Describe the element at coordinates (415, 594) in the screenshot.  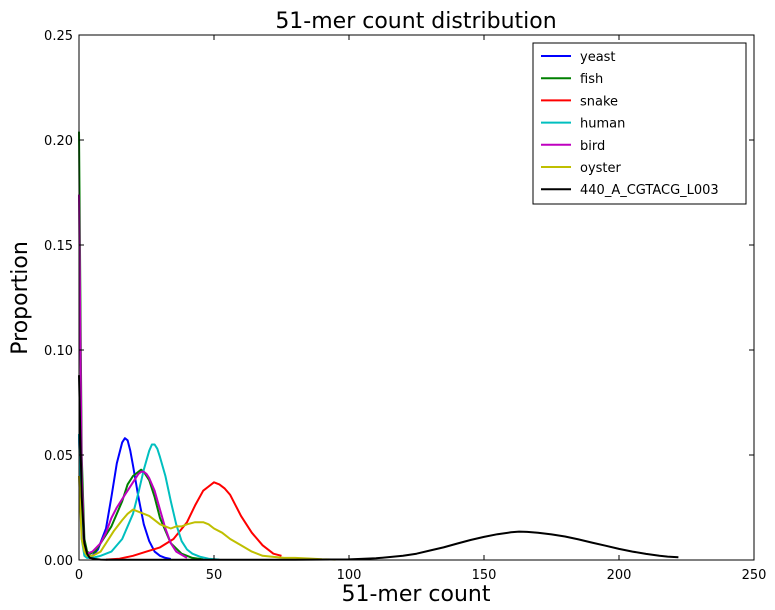
I see `x-axis-title: 51-mer count` at that location.